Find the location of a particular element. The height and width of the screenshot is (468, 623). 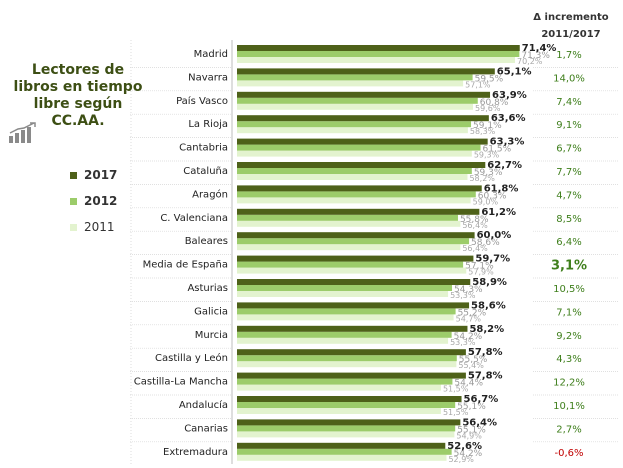

value-label-2012-cataluna: 59,3% is located at coordinates (488, 173).